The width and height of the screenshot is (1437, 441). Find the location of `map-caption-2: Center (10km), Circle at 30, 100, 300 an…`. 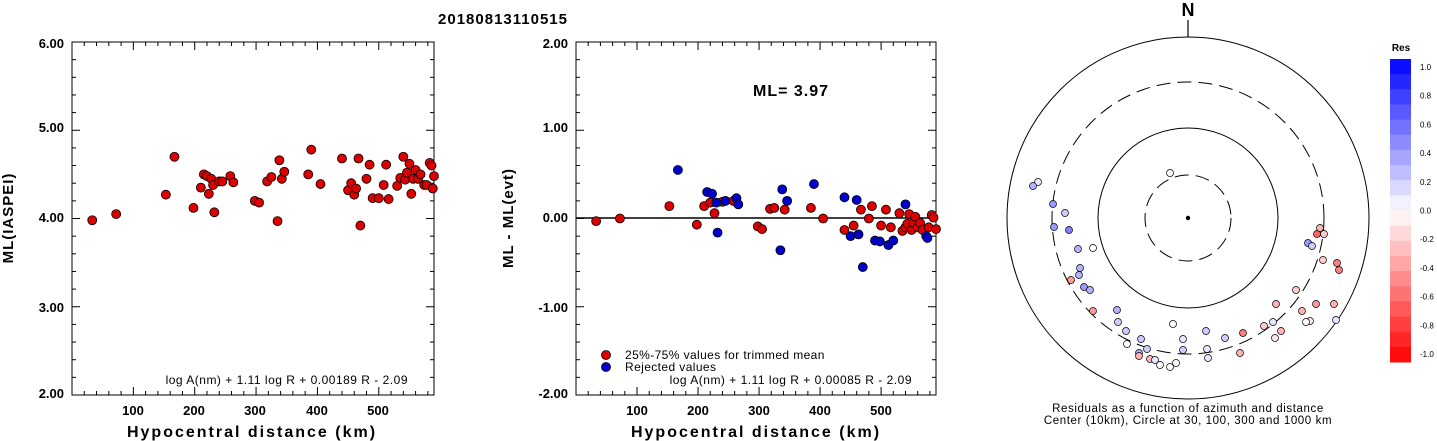

map-caption-2: Center (10km), Circle at 30, 100, 300 an… is located at coordinates (1188, 421).